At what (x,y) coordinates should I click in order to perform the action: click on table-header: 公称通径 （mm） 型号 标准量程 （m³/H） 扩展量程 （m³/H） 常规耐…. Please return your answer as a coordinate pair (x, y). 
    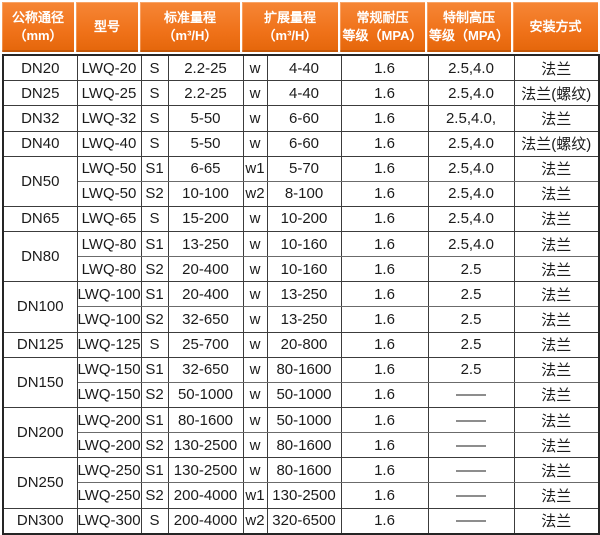
    Looking at the image, I should click on (300, 27).